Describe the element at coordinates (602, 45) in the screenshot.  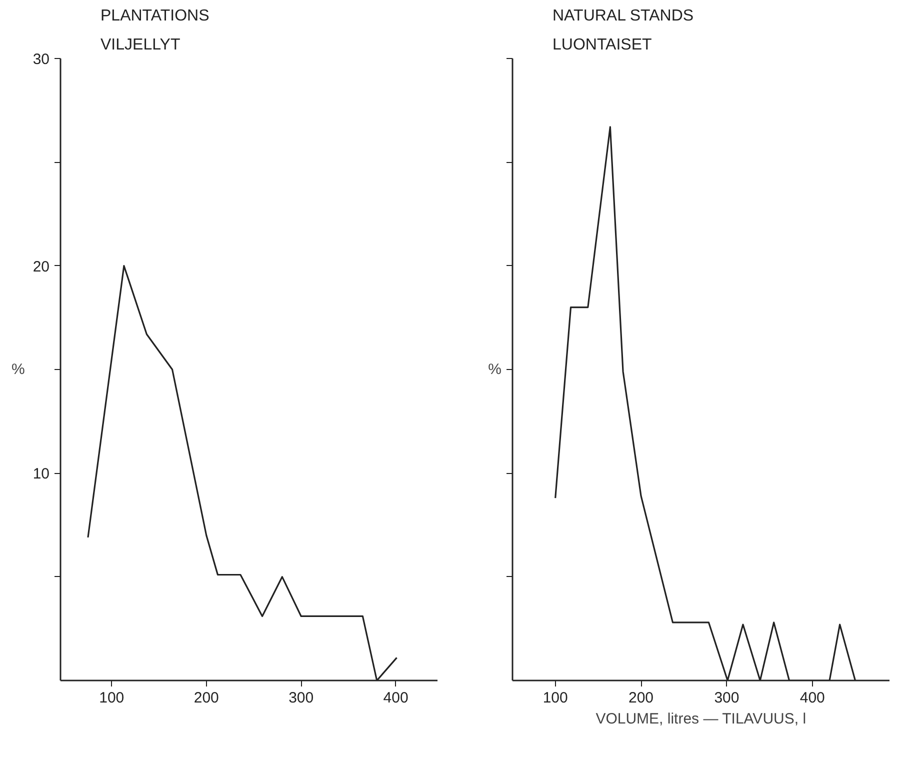
I see `chart-subtitle: LUONTAISET` at that location.